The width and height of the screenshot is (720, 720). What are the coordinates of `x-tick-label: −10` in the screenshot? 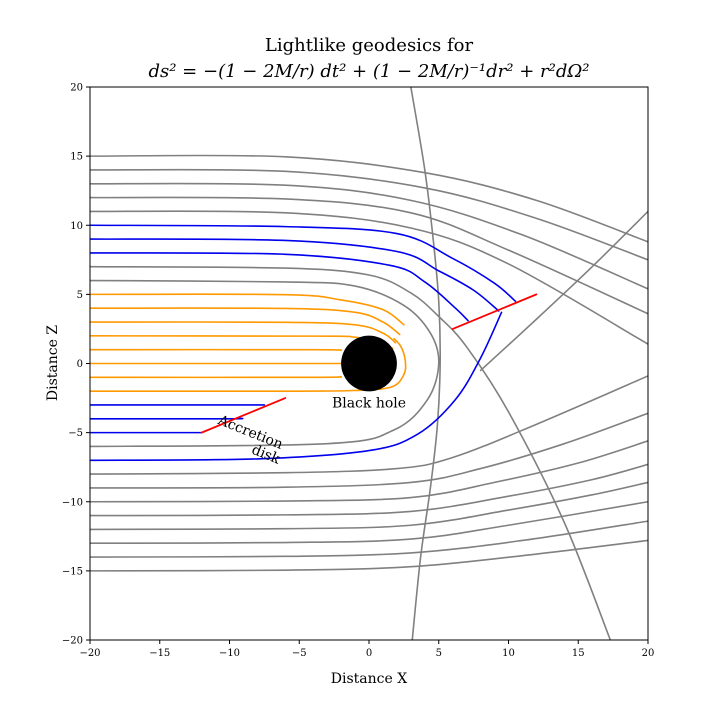 It's located at (229, 653).